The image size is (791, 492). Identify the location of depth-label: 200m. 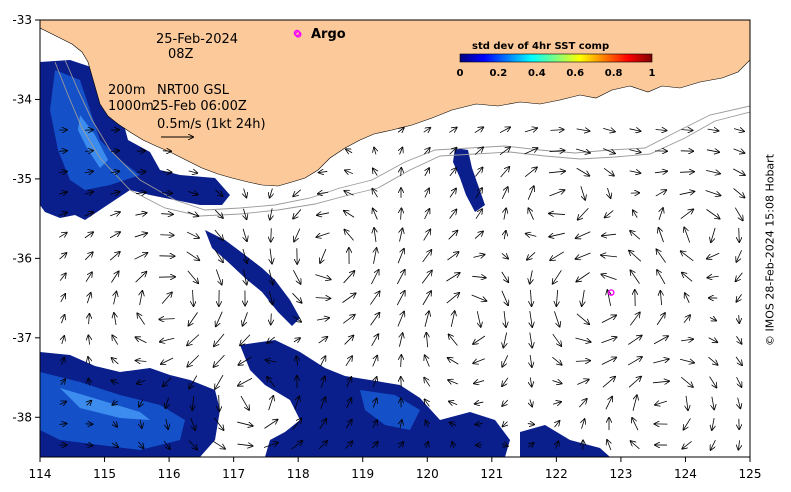
(126, 90).